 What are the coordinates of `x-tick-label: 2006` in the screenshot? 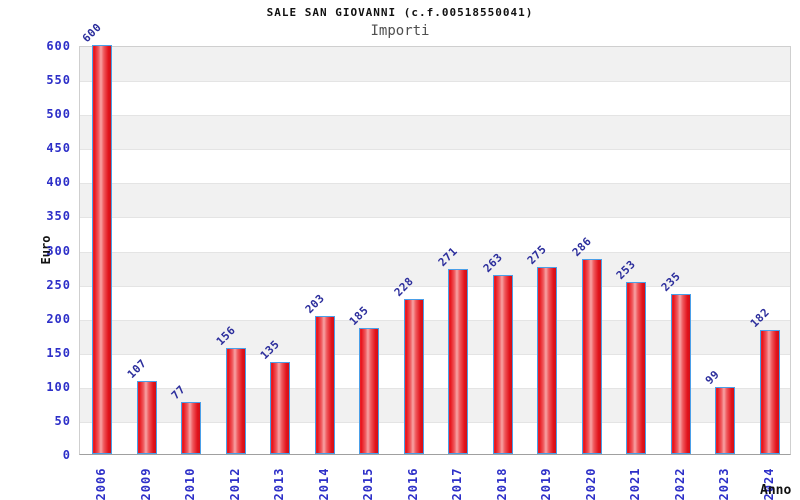 It's located at (101, 483).